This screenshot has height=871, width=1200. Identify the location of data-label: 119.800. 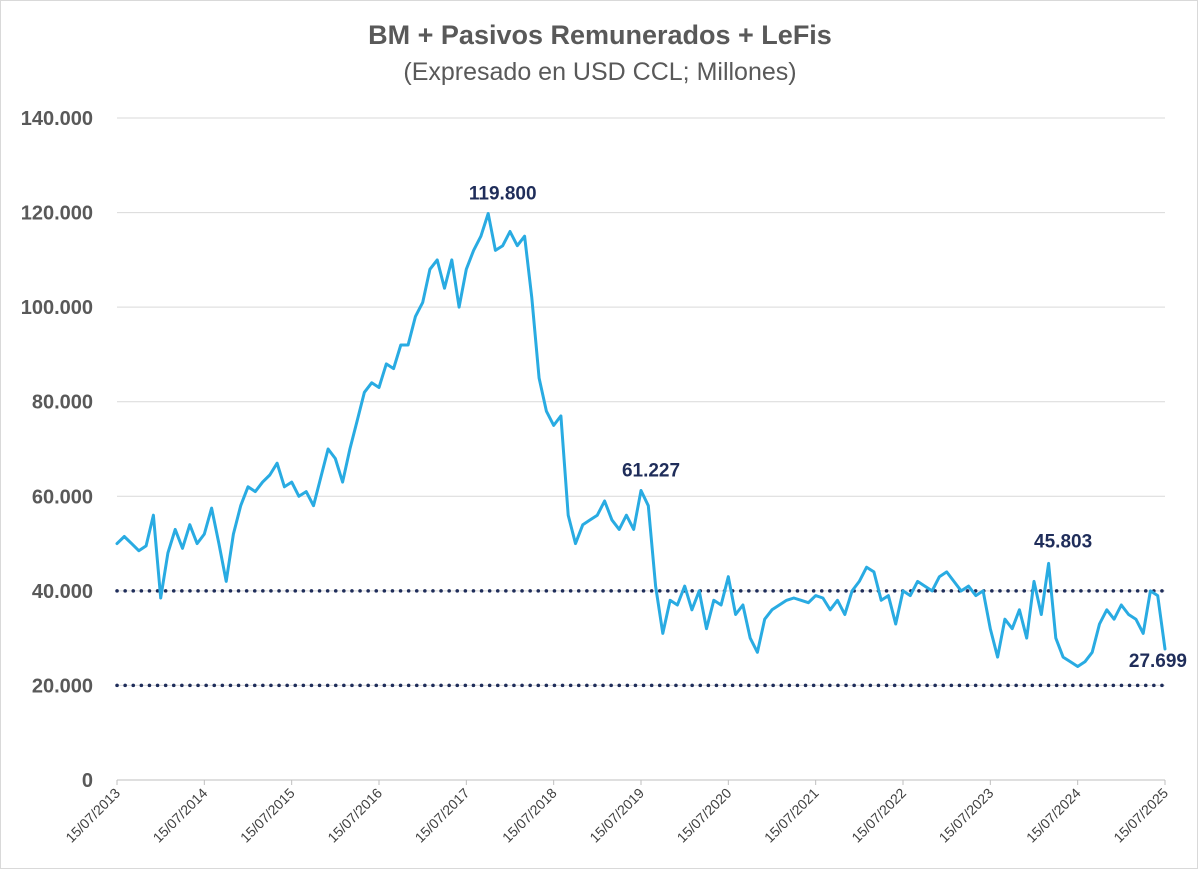
(503, 194).